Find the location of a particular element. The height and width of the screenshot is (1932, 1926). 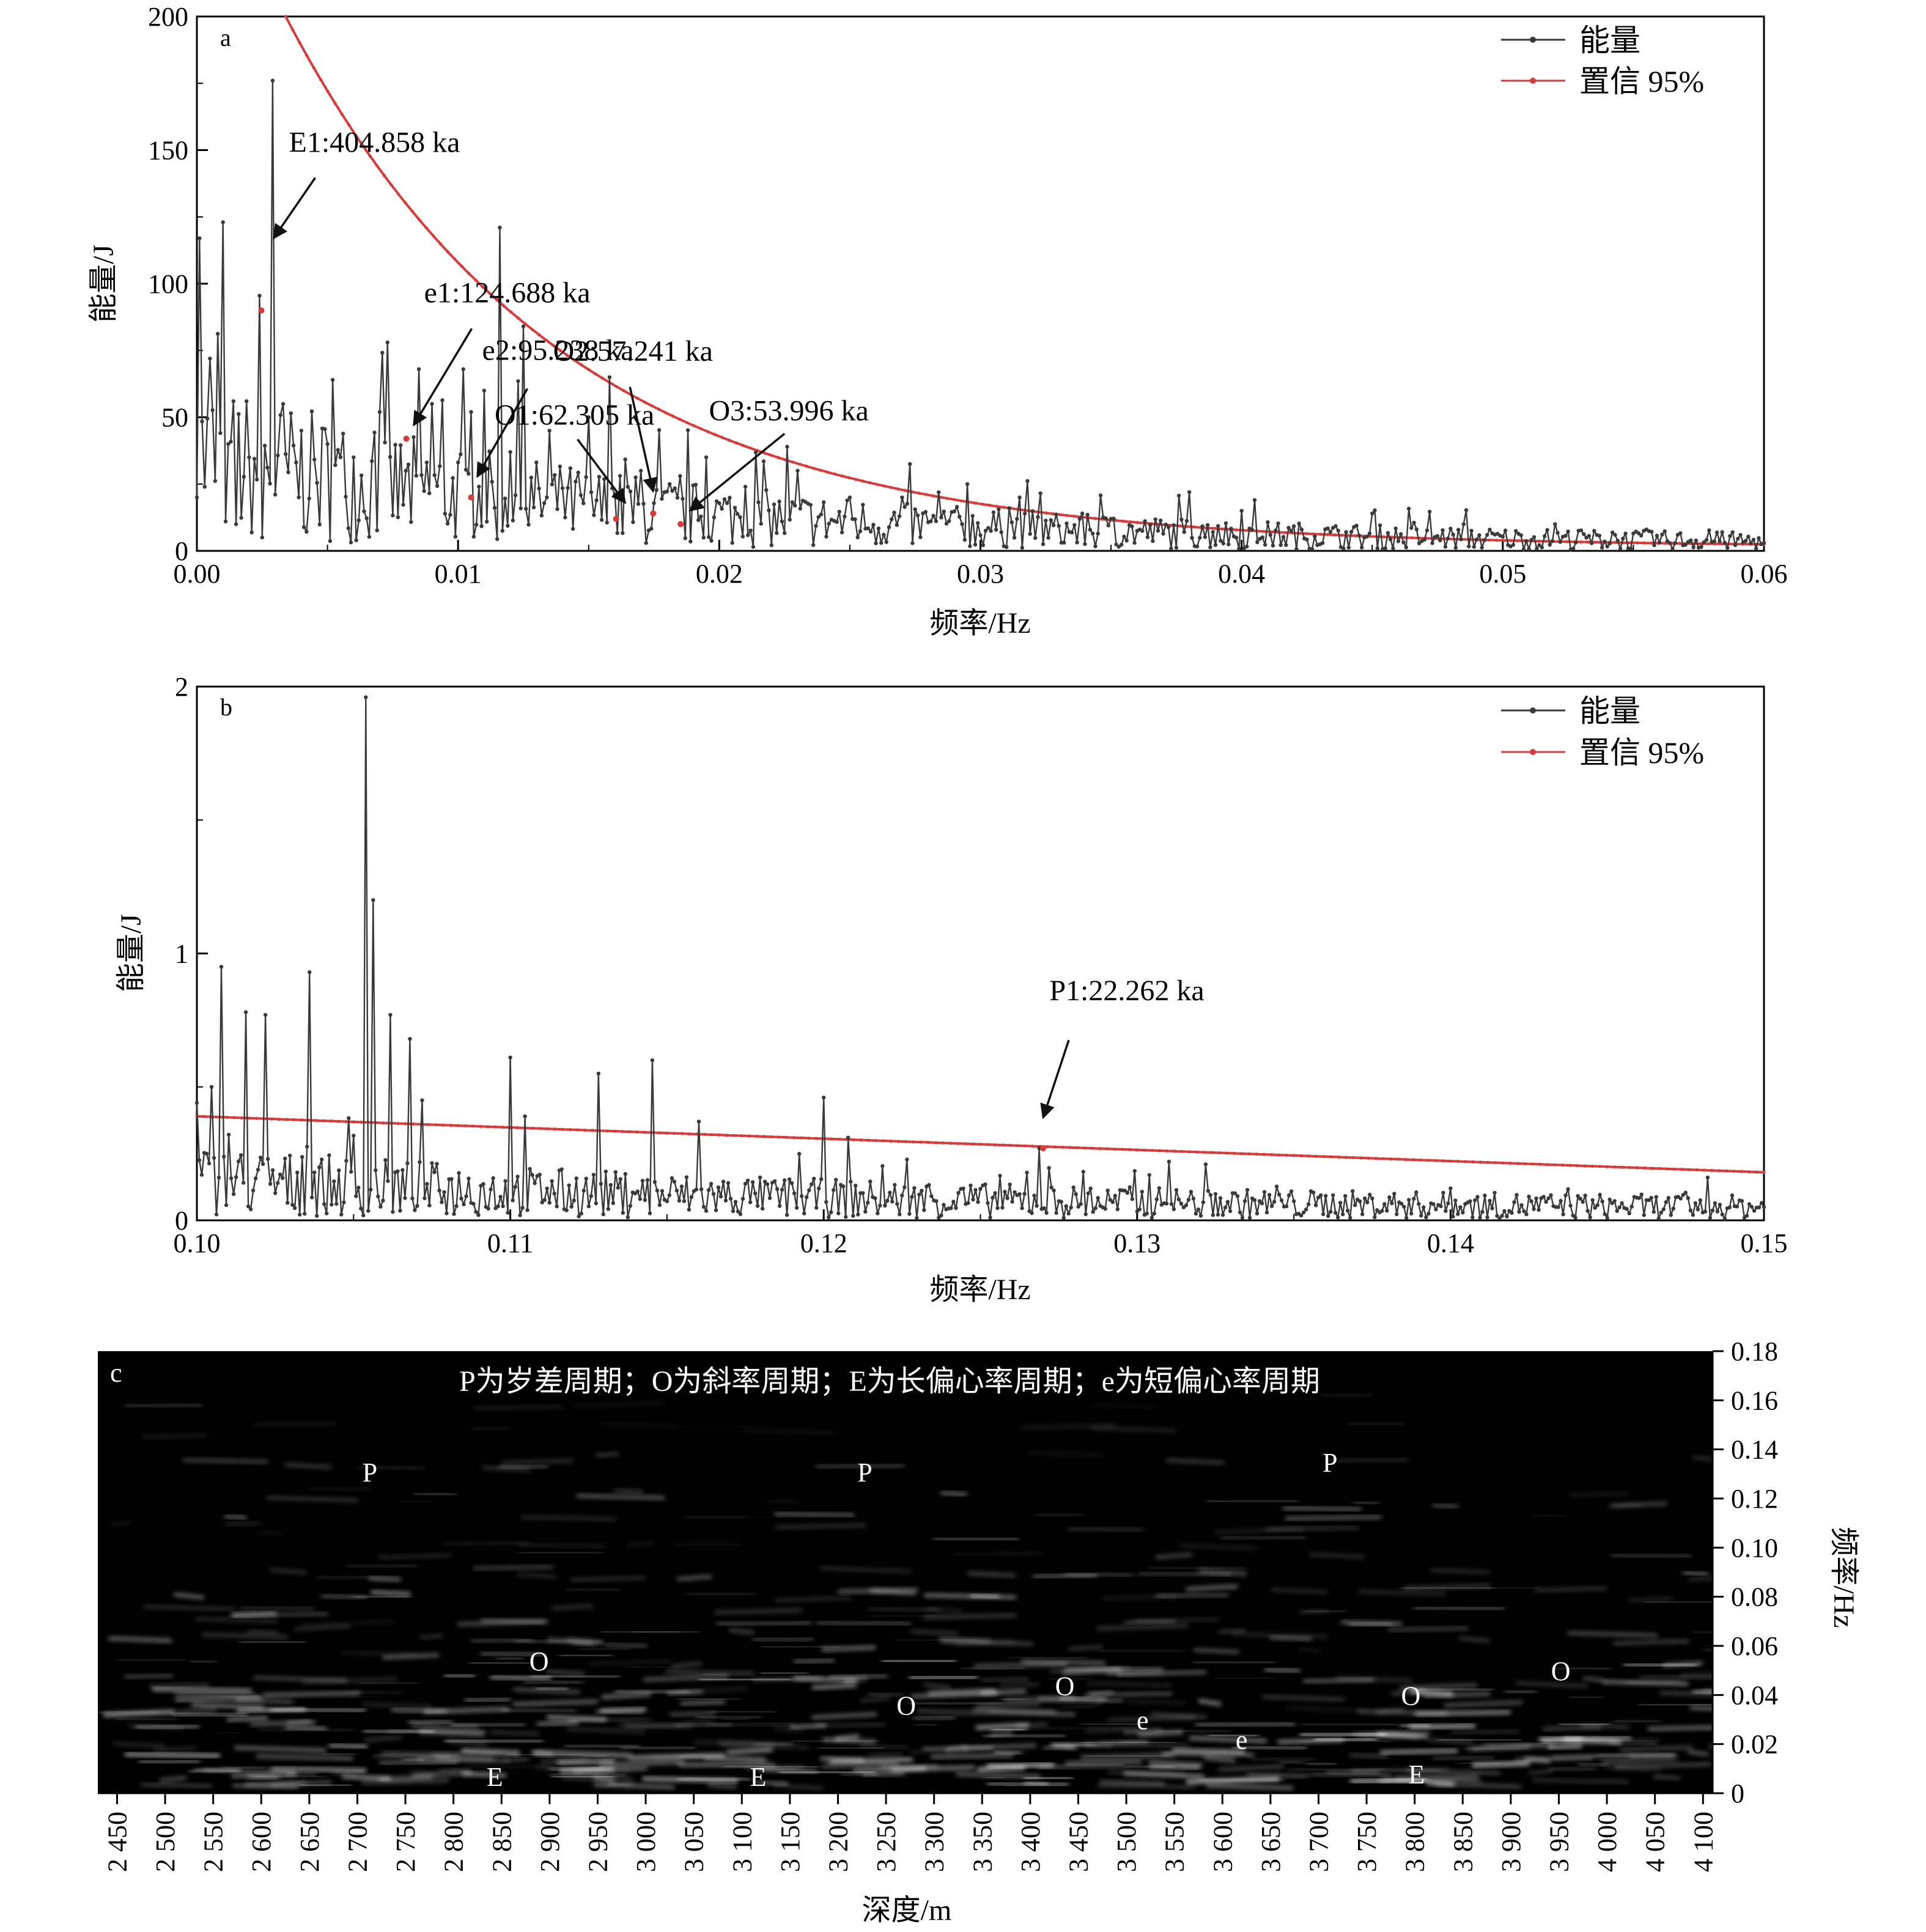

cycle-label: E is located at coordinates (495, 1777).